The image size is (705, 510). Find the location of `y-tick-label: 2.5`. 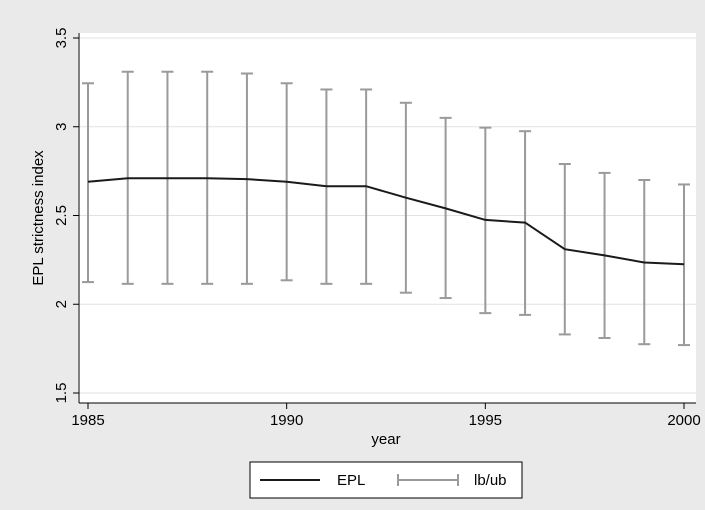

y-tick-label: 2.5 is located at coordinates (61, 215).